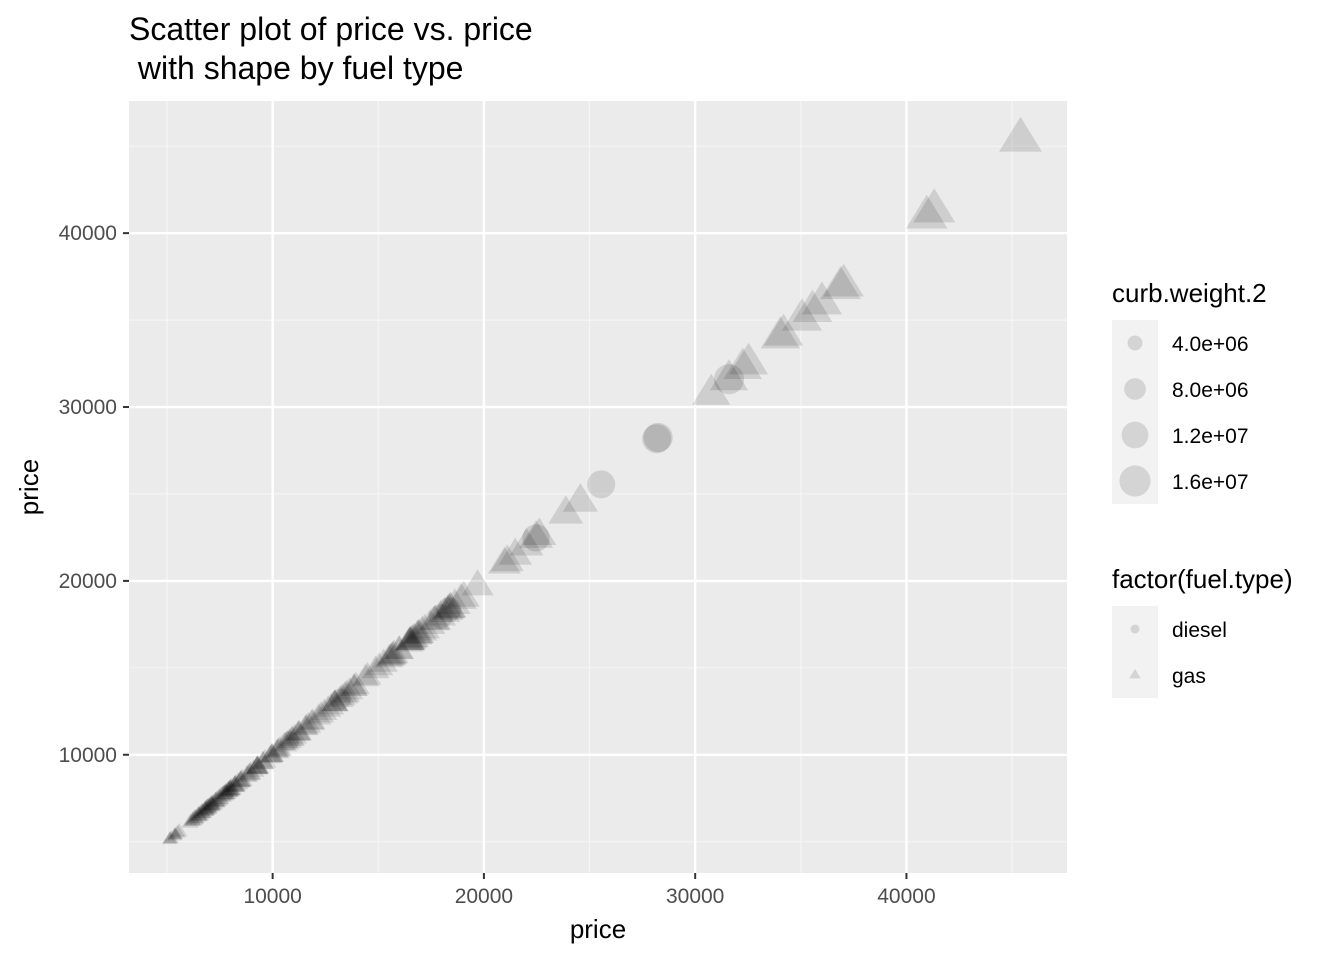 Image resolution: width=1344 pixels, height=960 pixels. What do you see at coordinates (1189, 293) in the screenshot?
I see `size-legend-title: curb.weight.2` at bounding box center [1189, 293].